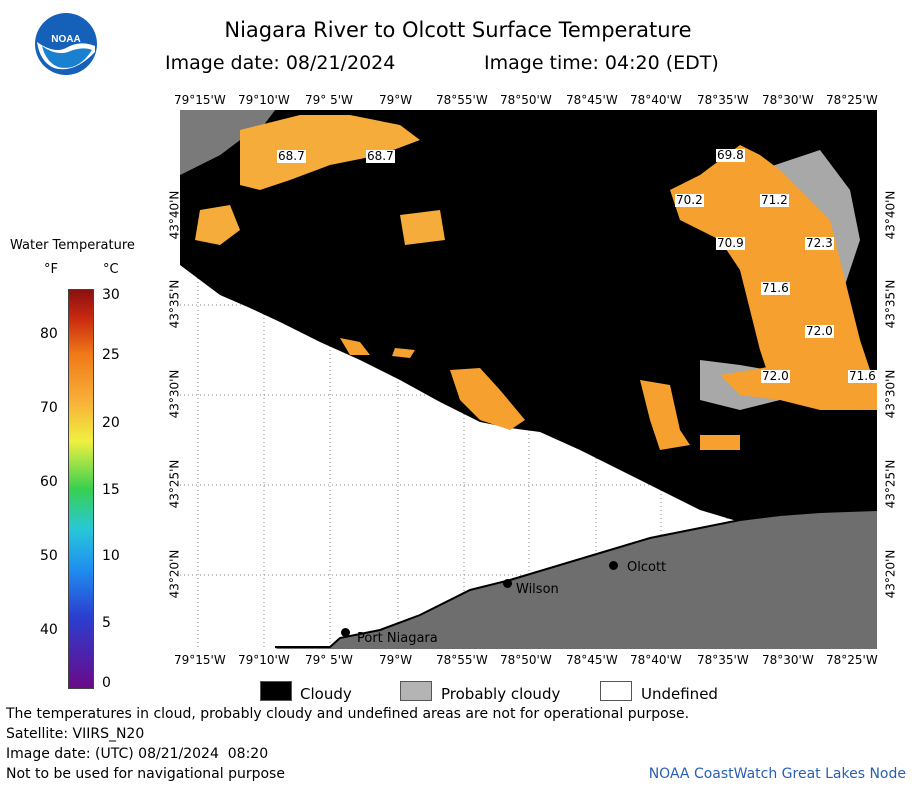  What do you see at coordinates (264, 660) in the screenshot?
I see `lon-label-bottom: 79°10'W` at bounding box center [264, 660].